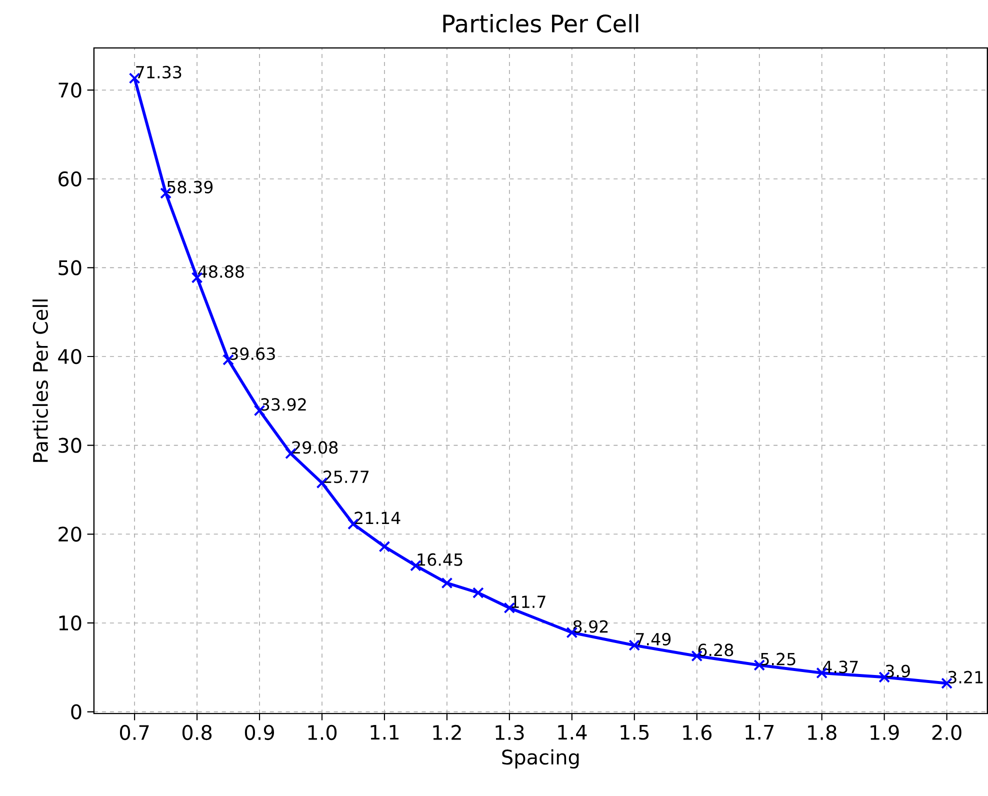  What do you see at coordinates (540, 23) in the screenshot?
I see `chart-title: Particles Per Cell` at bounding box center [540, 23].